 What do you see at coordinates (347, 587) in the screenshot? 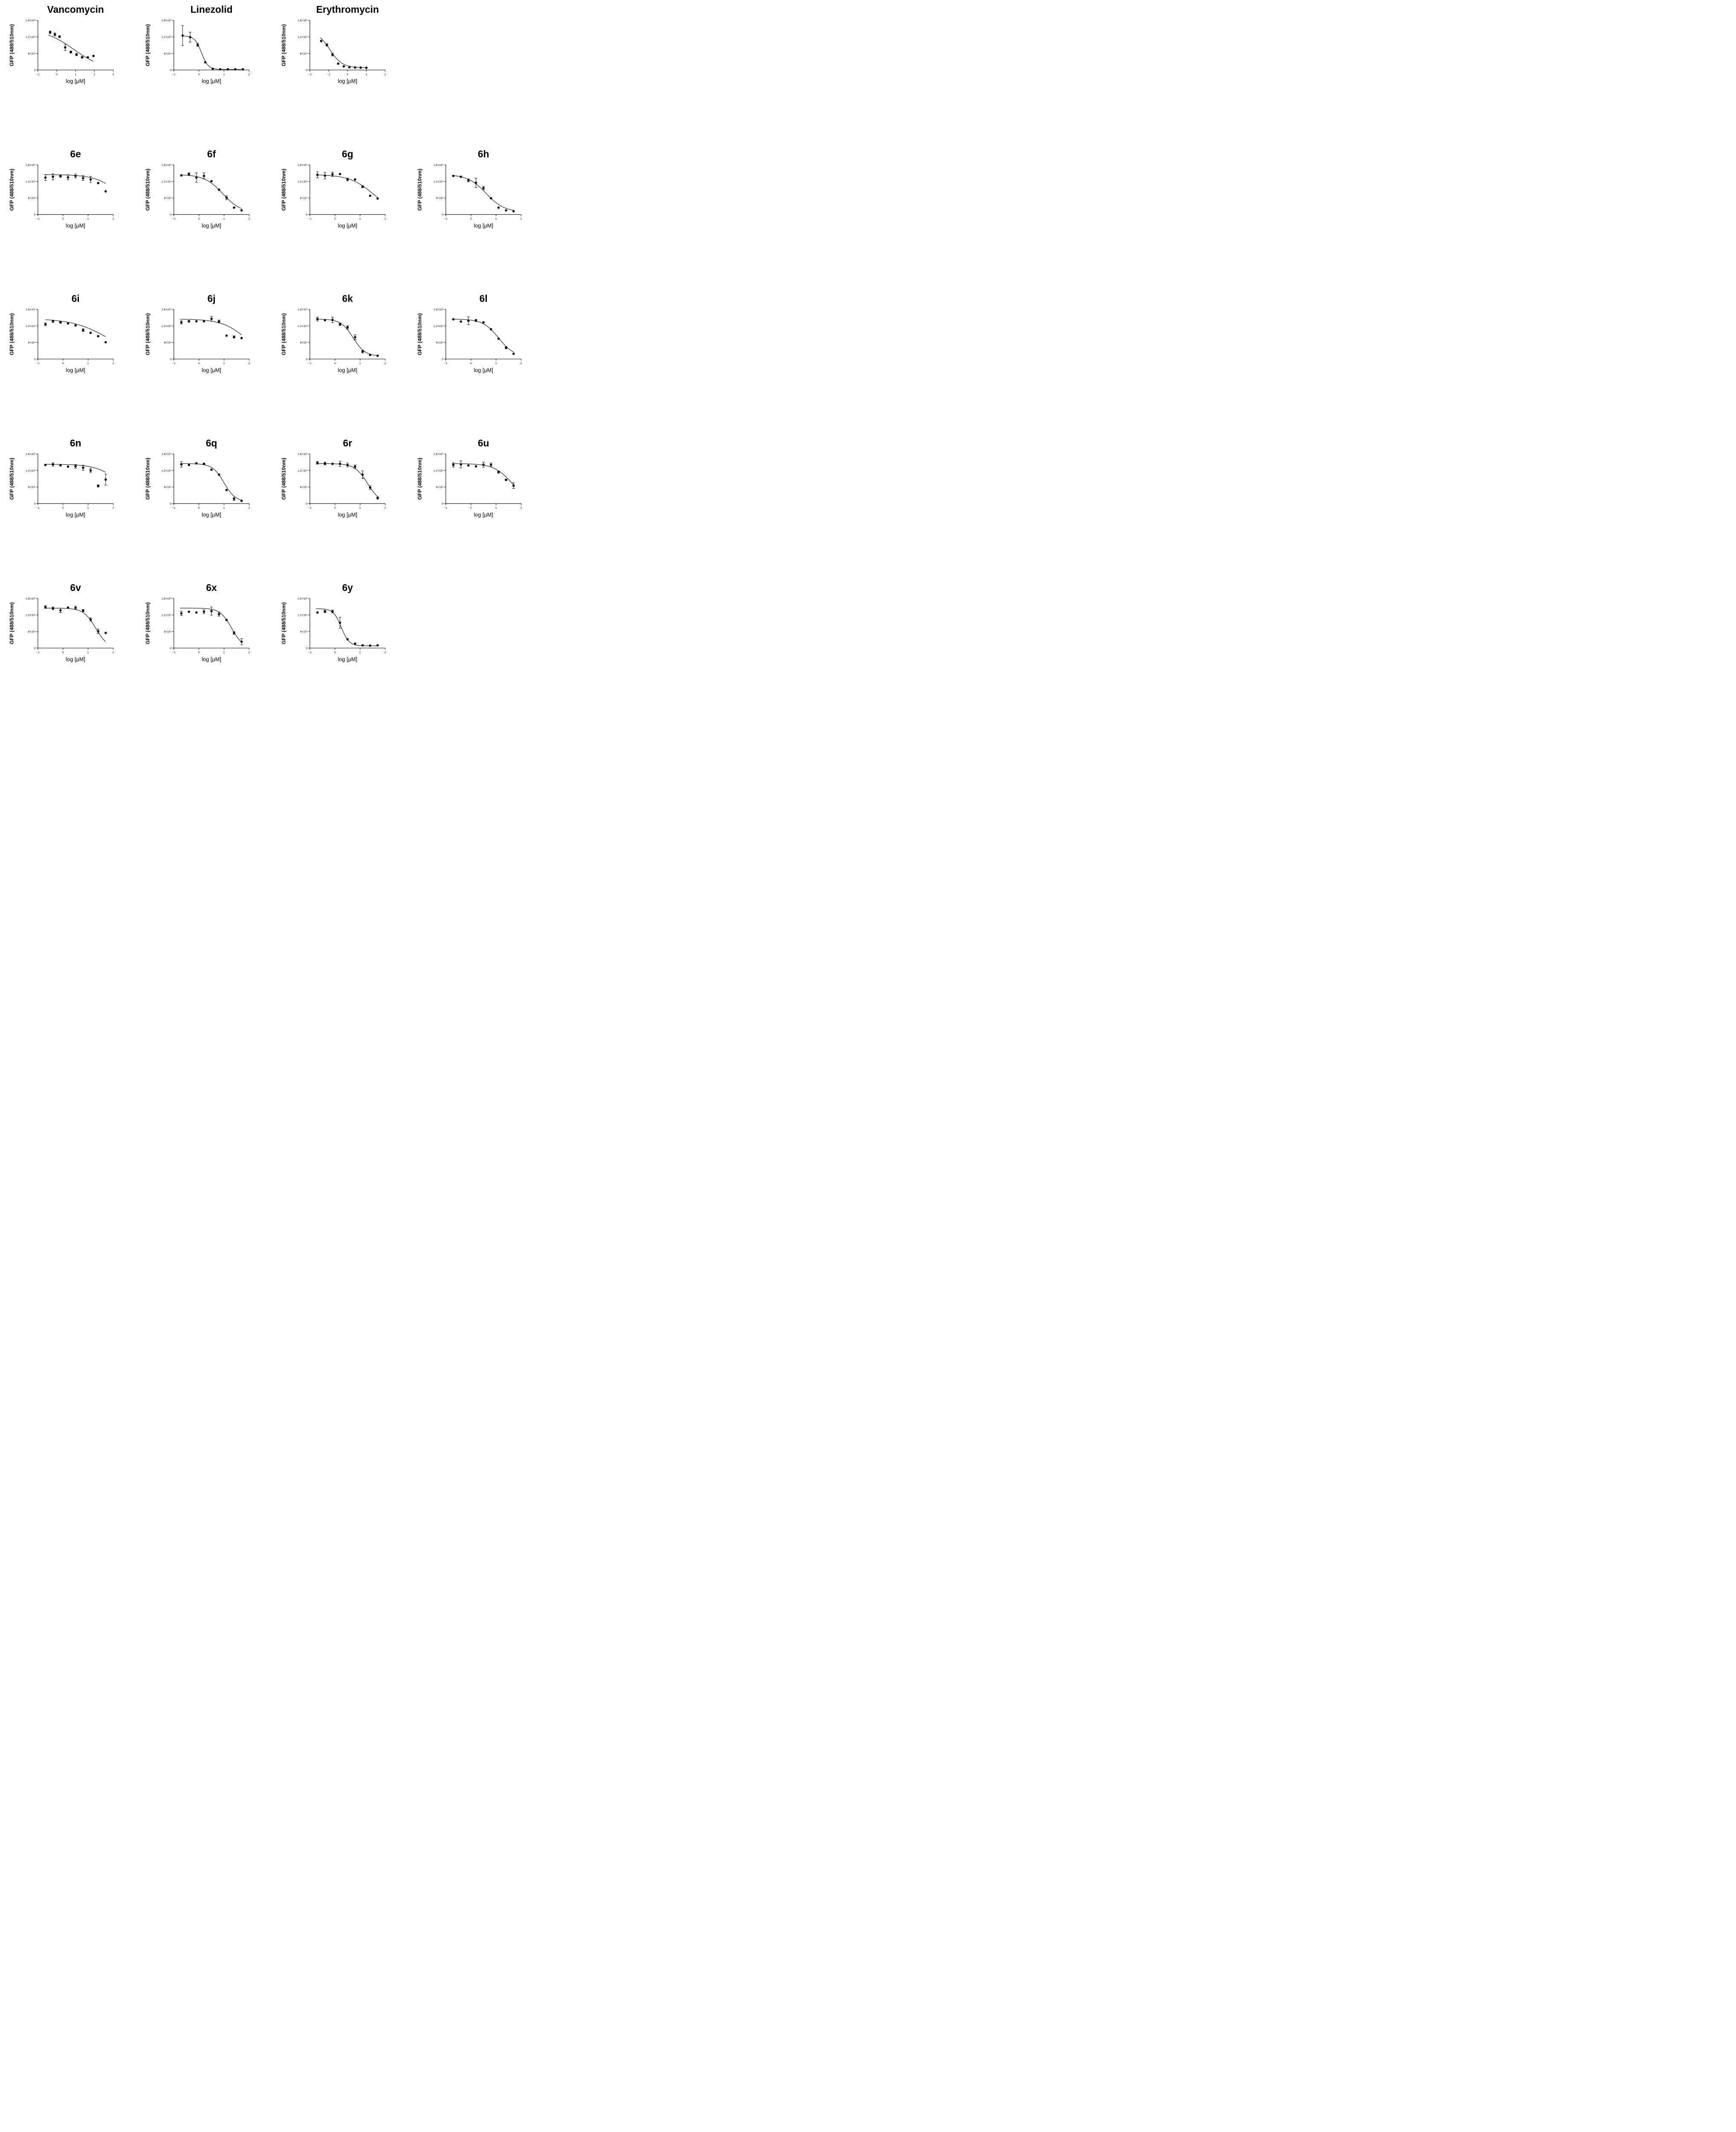
I see `panel-title: 6y` at bounding box center [347, 587].